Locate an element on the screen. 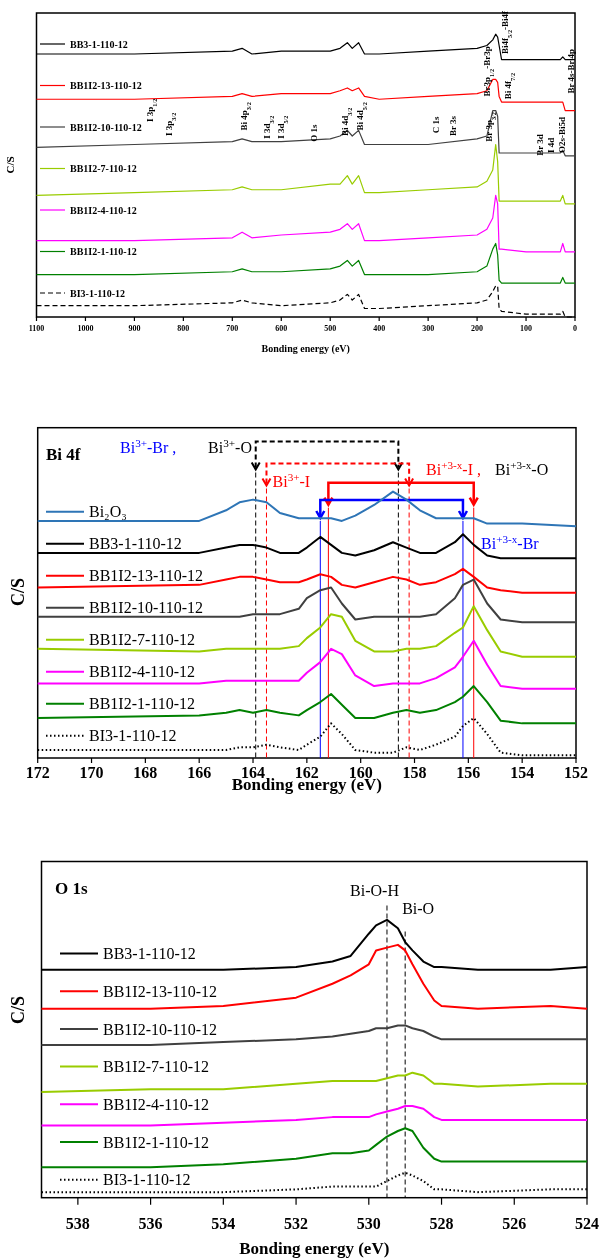 The height and width of the screenshot is (1259, 614). x-tick-label: 400 is located at coordinates (379, 328).